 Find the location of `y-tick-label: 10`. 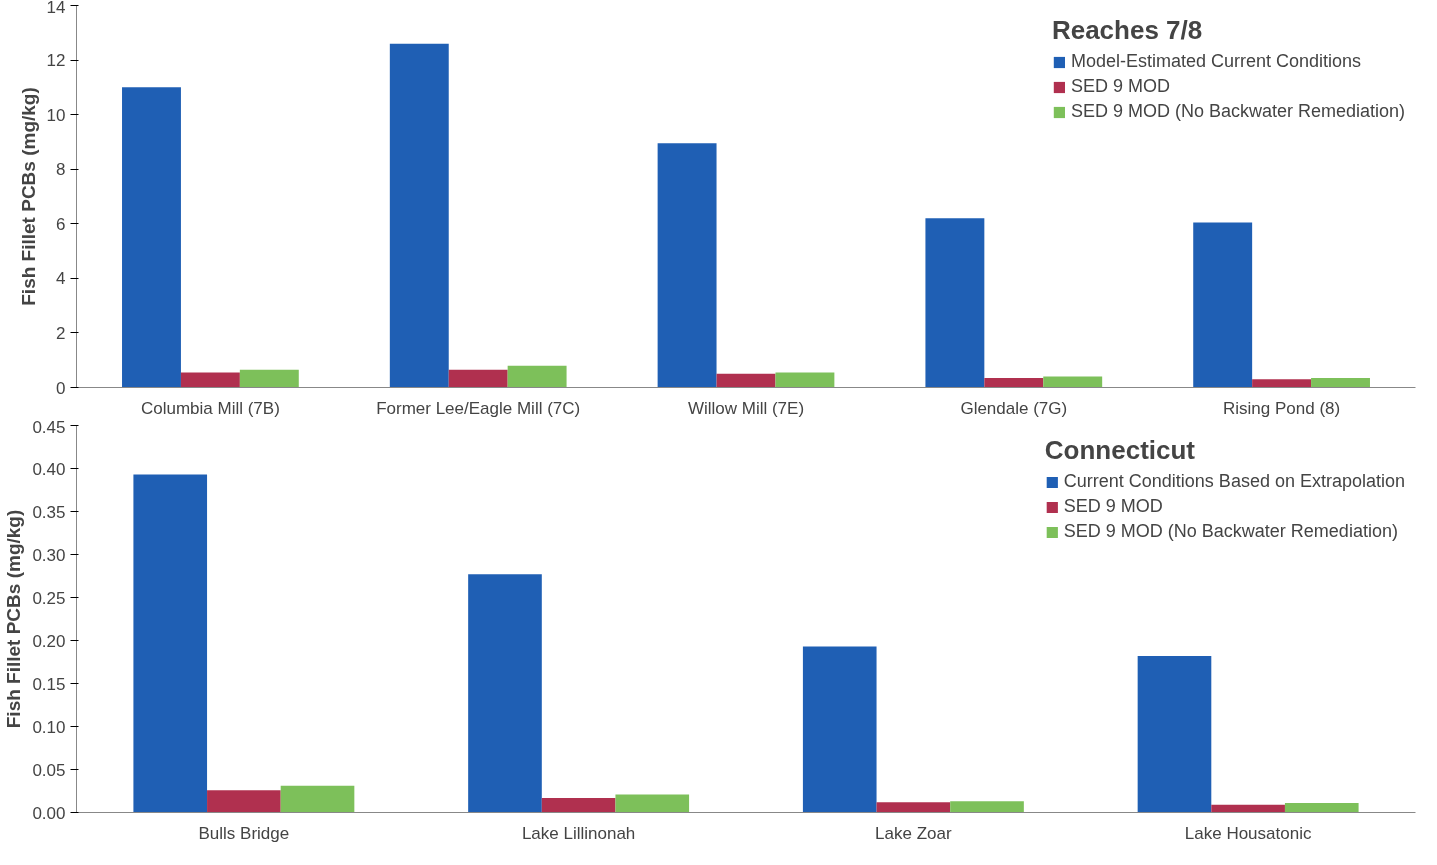

y-tick-label: 10 is located at coordinates (56, 115).